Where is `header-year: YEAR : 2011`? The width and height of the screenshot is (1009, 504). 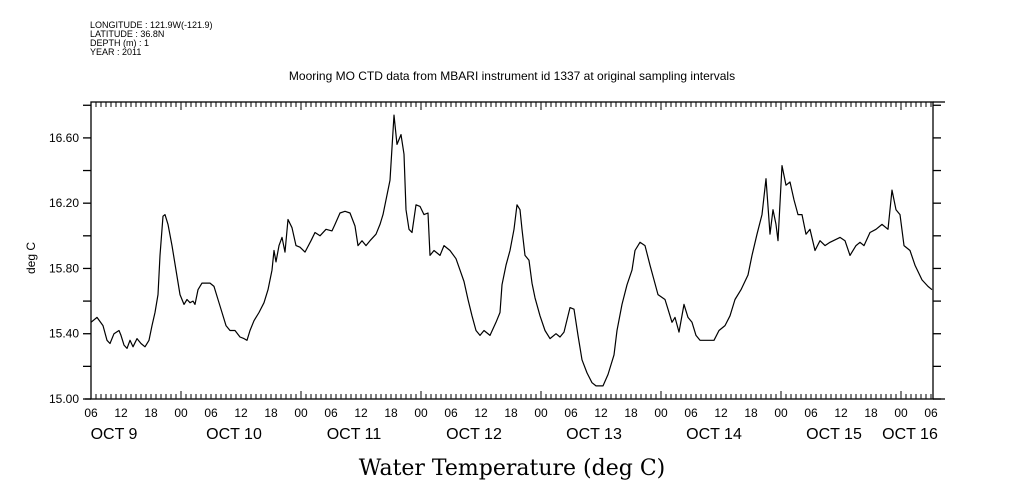 header-year: YEAR : 2011 is located at coordinates (116, 52).